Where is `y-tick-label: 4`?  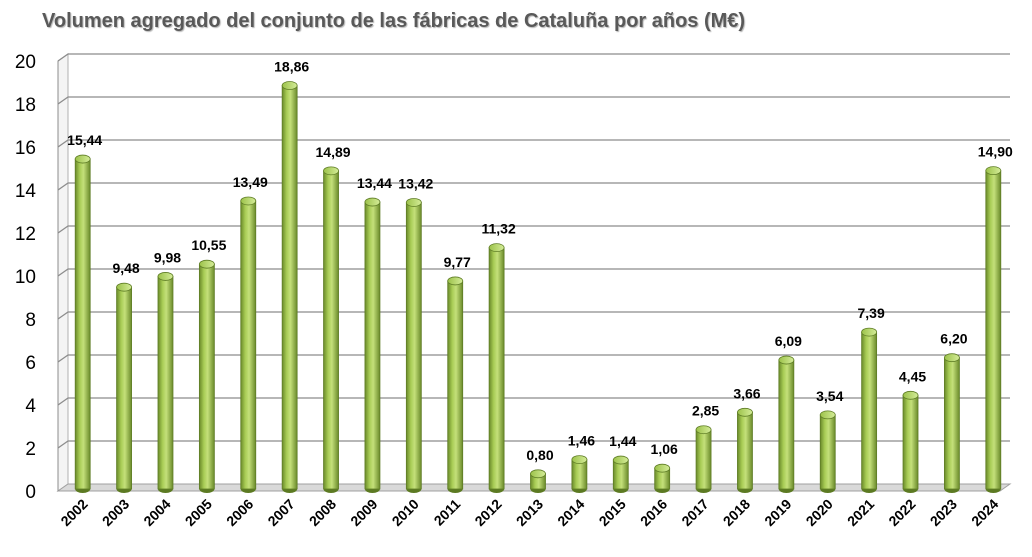
y-tick-label: 4 is located at coordinates (30, 406).